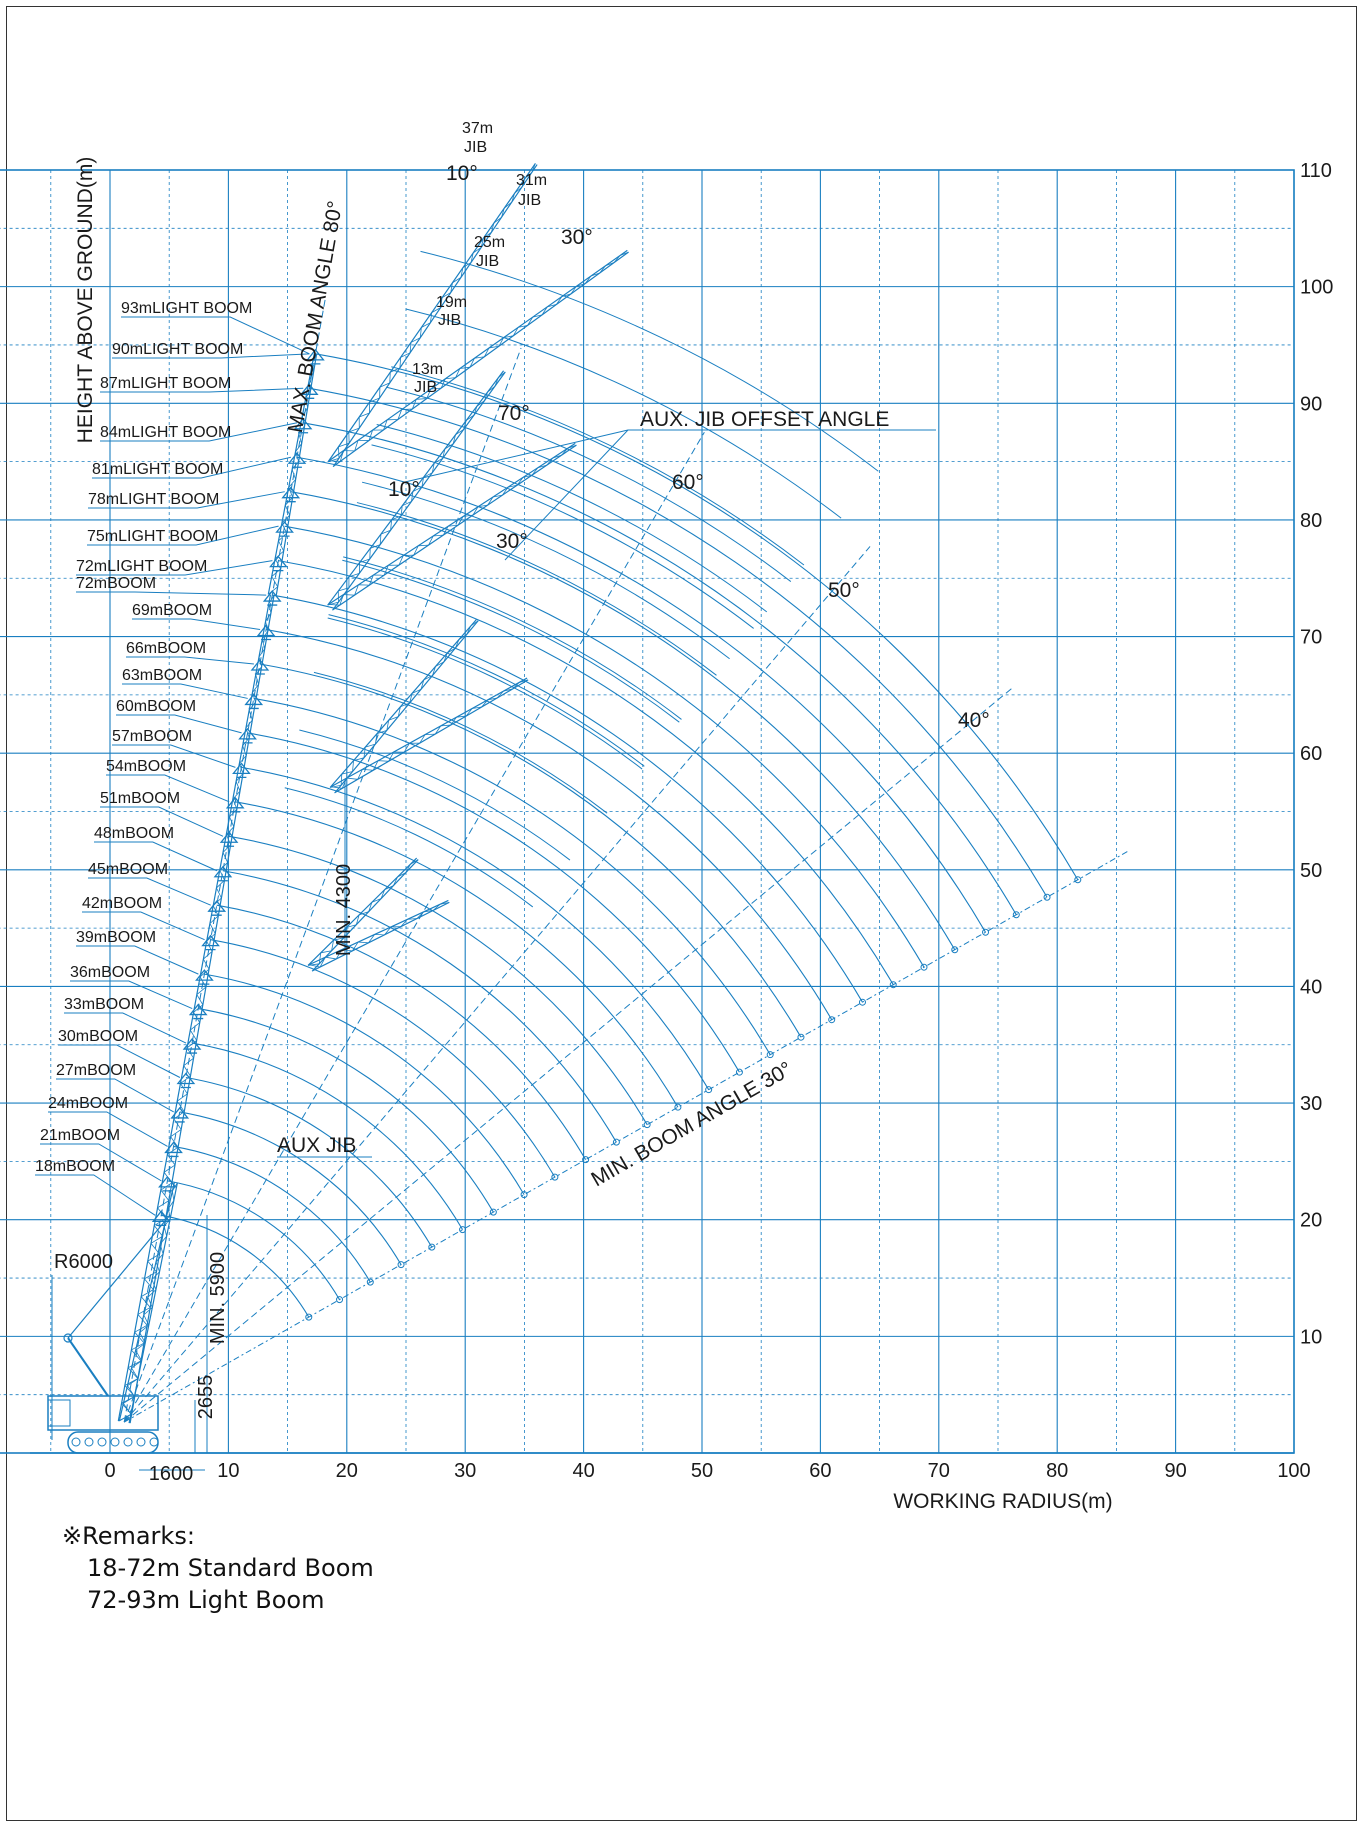 The height and width of the screenshot is (1829, 1365). I want to click on y-tick-label: 80, so click(1311, 521).